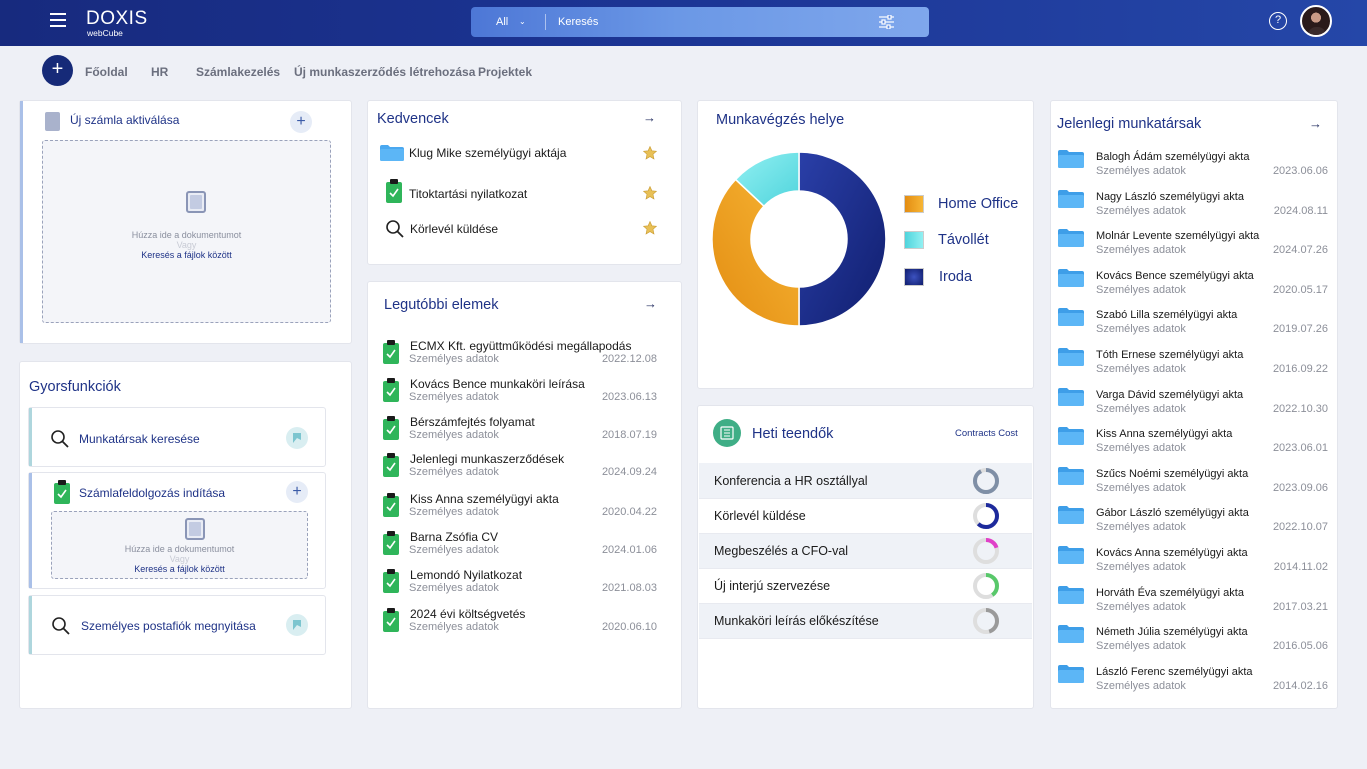  I want to click on colleague-date: 2017.03.21, so click(1300, 606).